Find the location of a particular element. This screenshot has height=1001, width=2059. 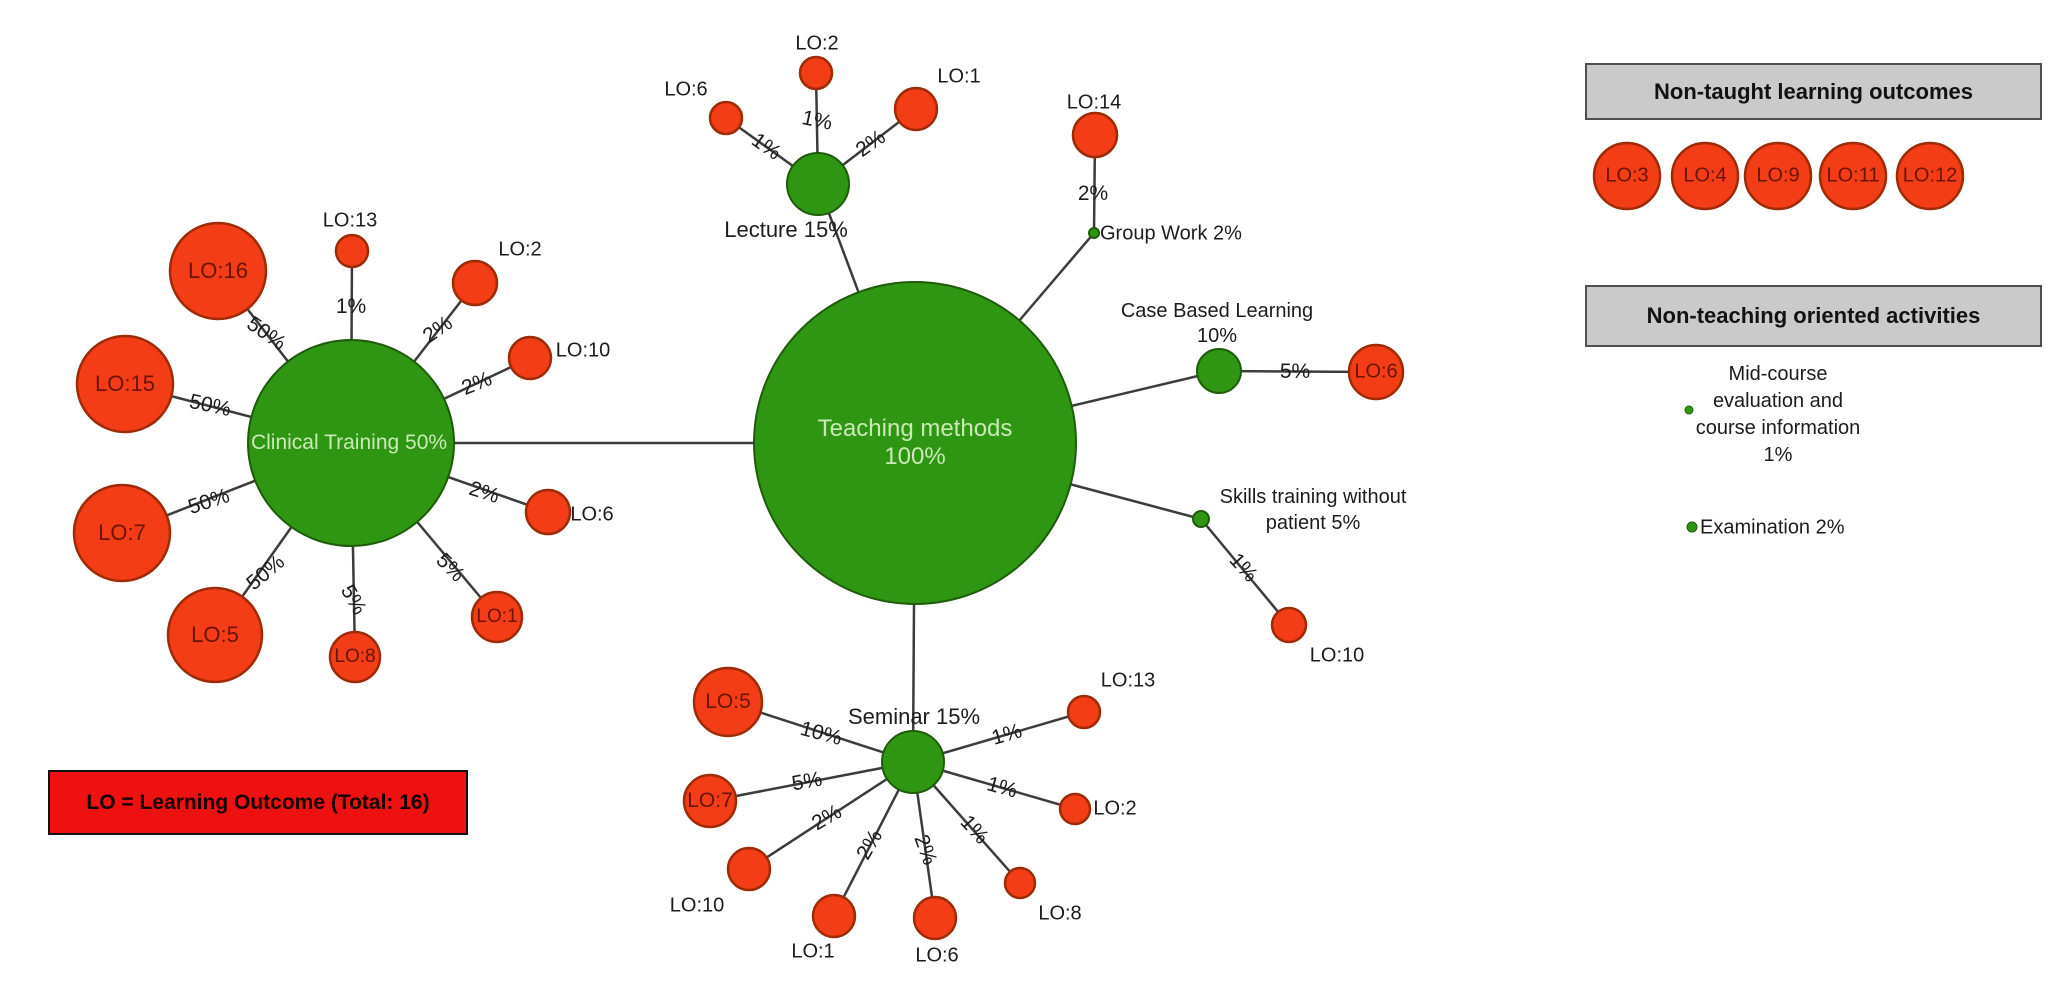

node-lo1se is located at coordinates (834, 916).